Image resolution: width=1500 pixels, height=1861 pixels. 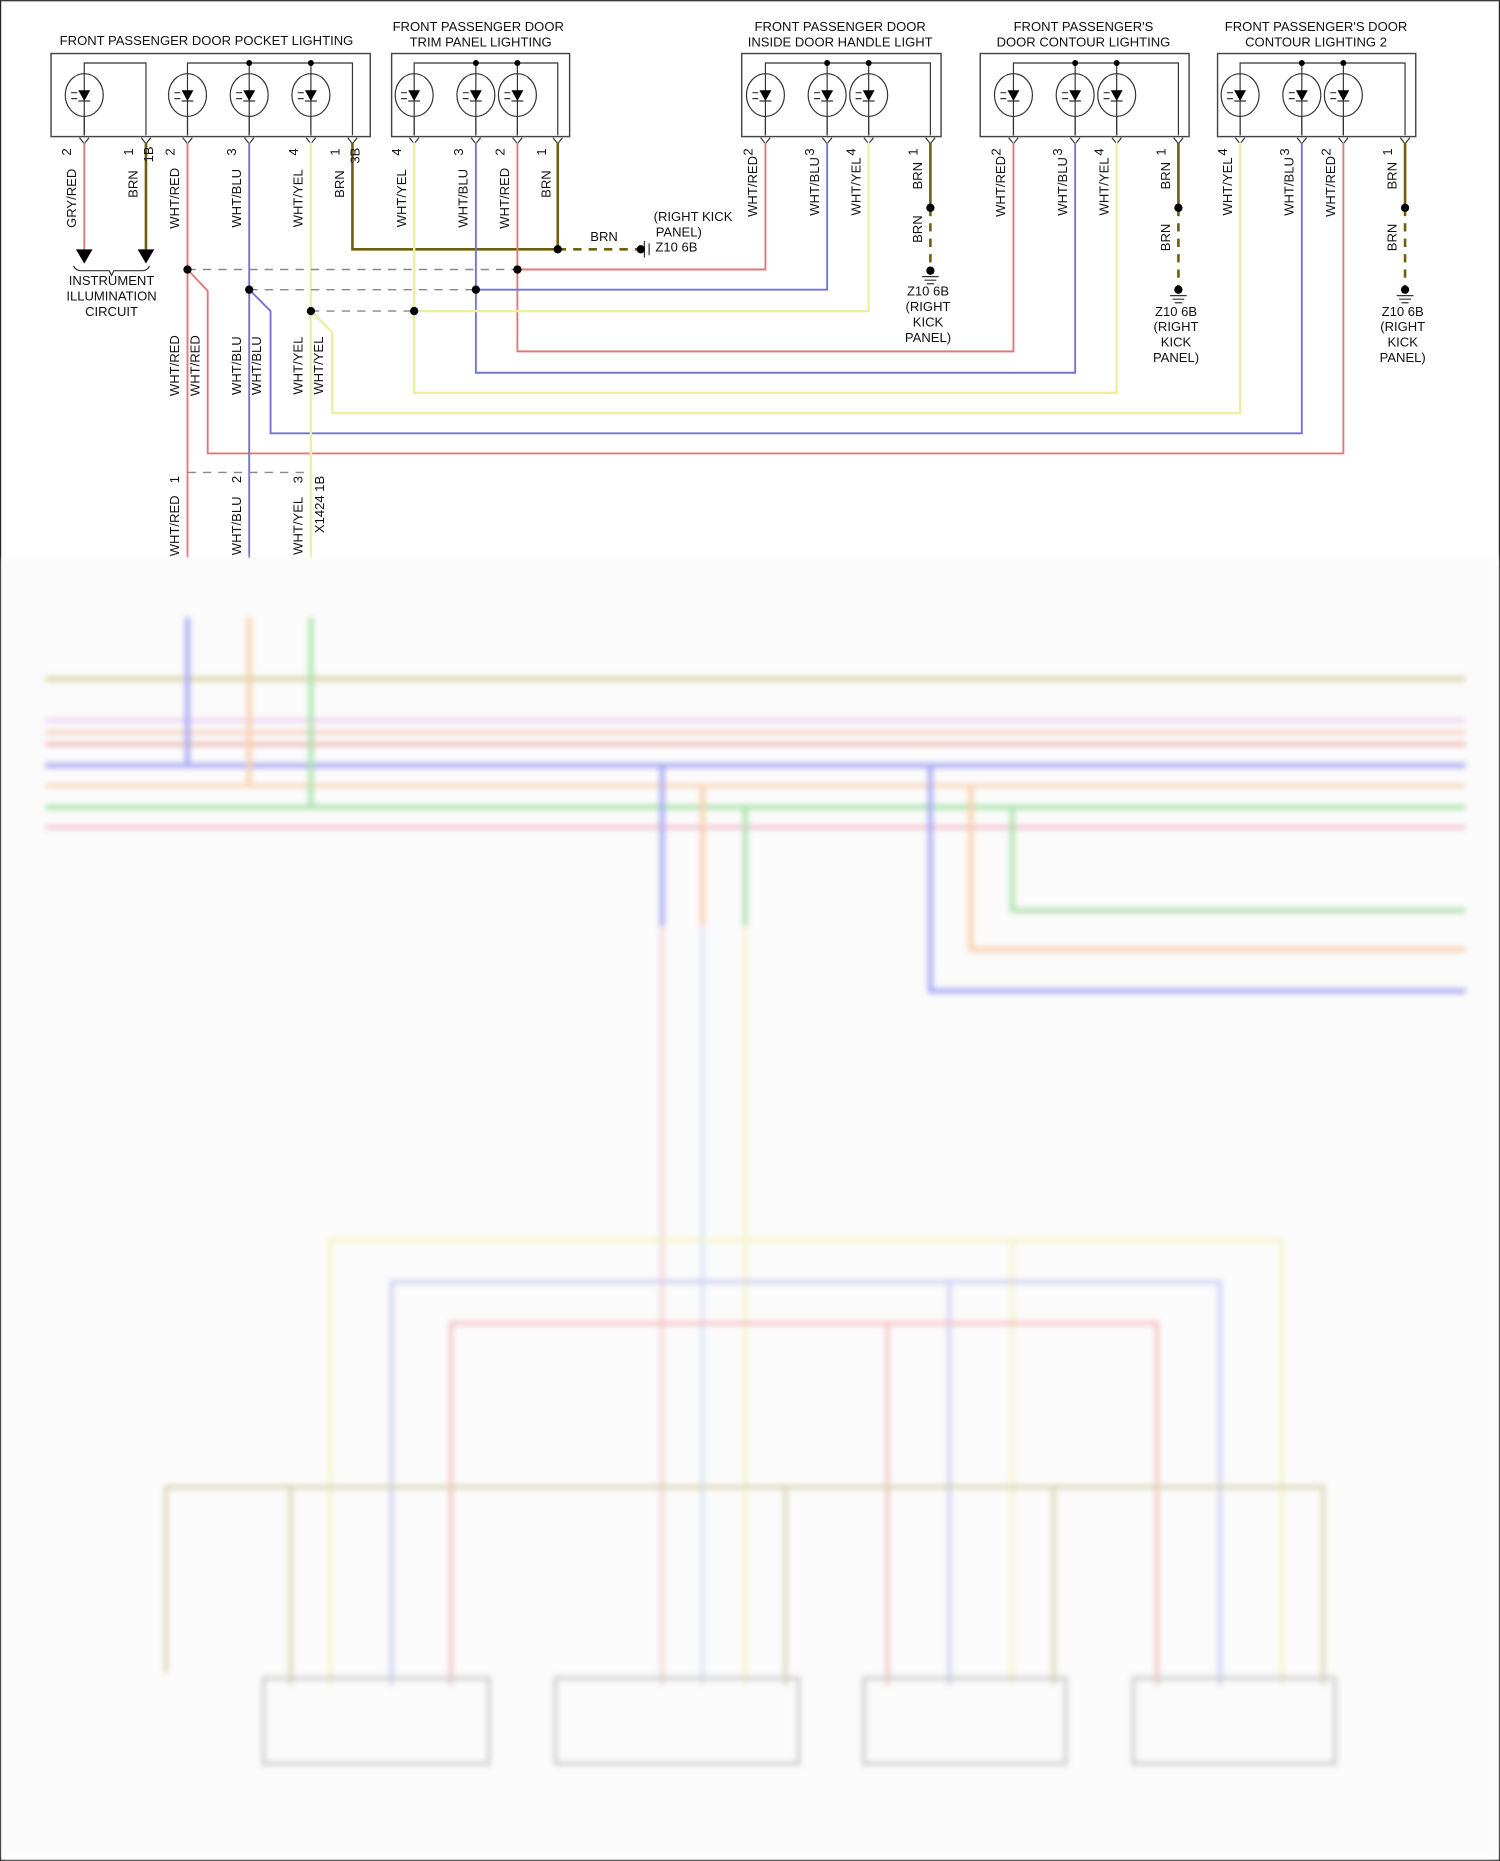 What do you see at coordinates (1316, 26) in the screenshot?
I see `title-contour2-1: FRONT PASSENGER'S DOOR` at bounding box center [1316, 26].